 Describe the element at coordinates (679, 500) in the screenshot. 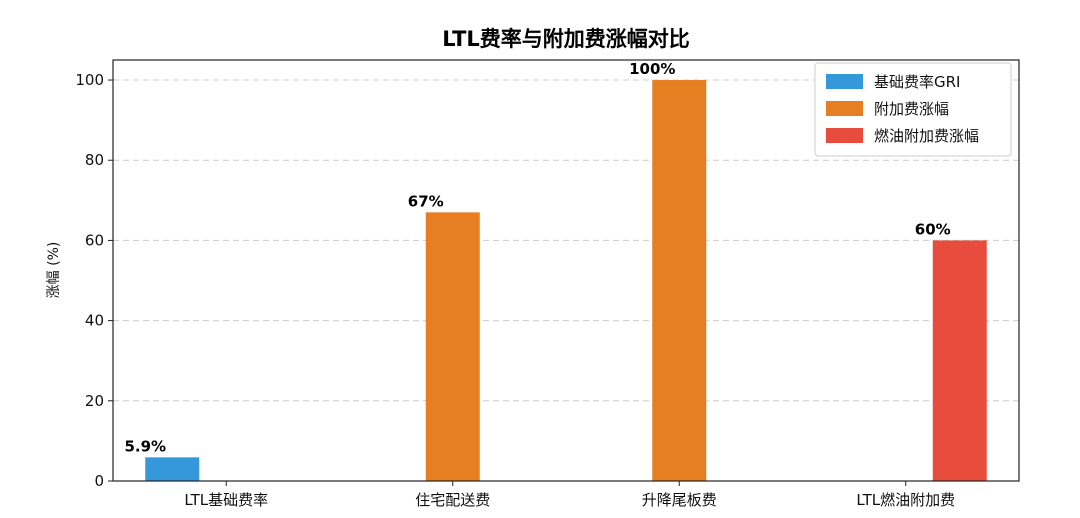

I see `x-tick-label: 升降尾板费` at that location.